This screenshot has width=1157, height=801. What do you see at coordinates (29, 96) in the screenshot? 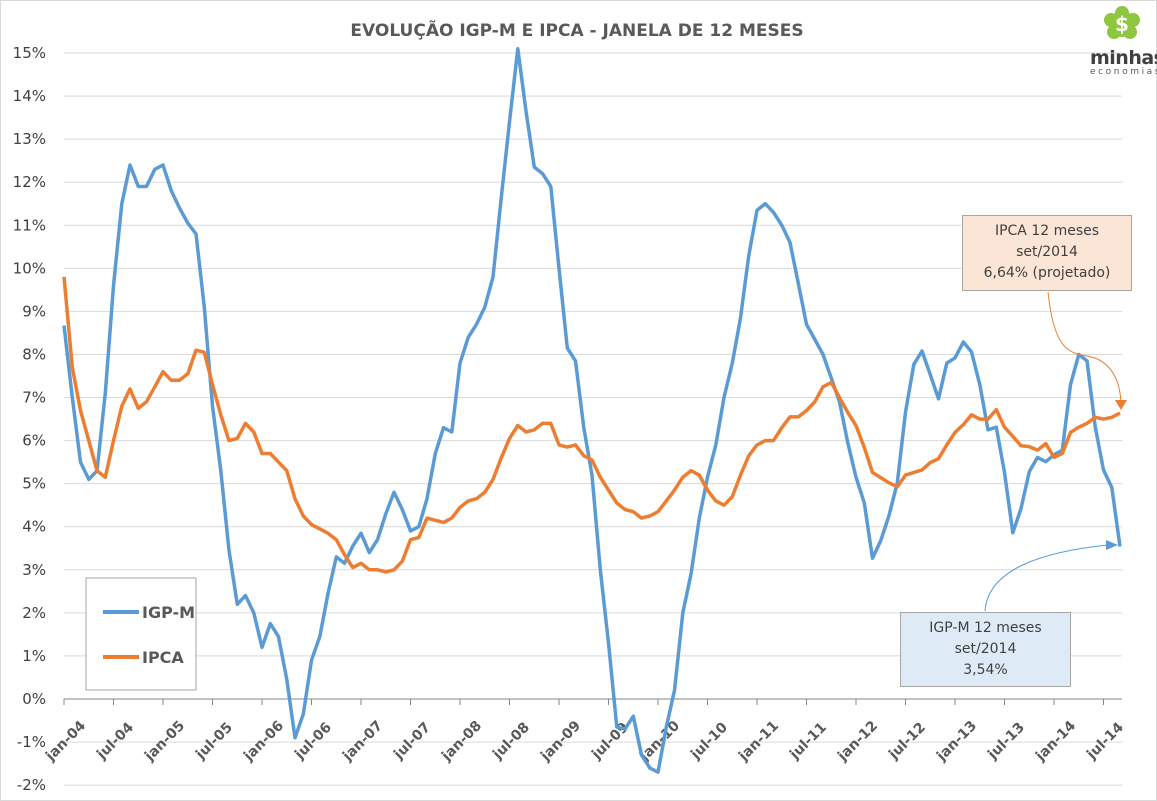
I see `y-tick-label: 14%` at bounding box center [29, 96].